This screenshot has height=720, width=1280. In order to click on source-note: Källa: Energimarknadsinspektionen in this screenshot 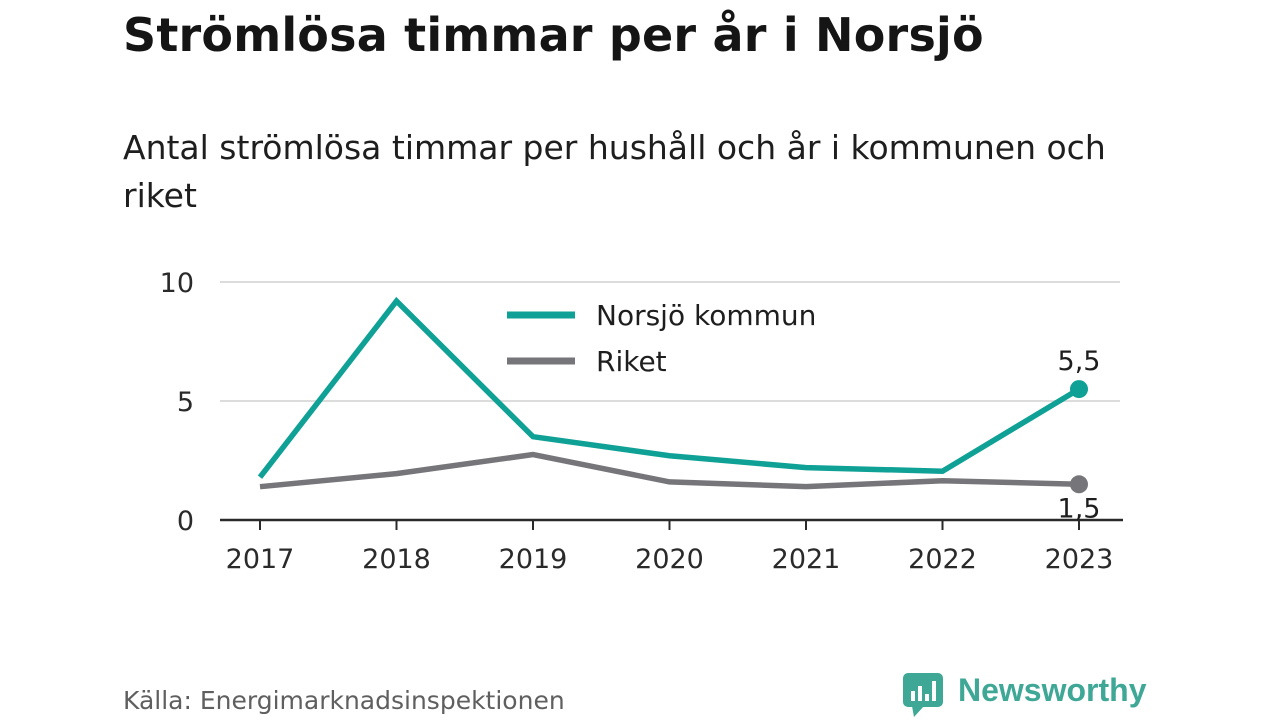, I will do `click(344, 700)`.